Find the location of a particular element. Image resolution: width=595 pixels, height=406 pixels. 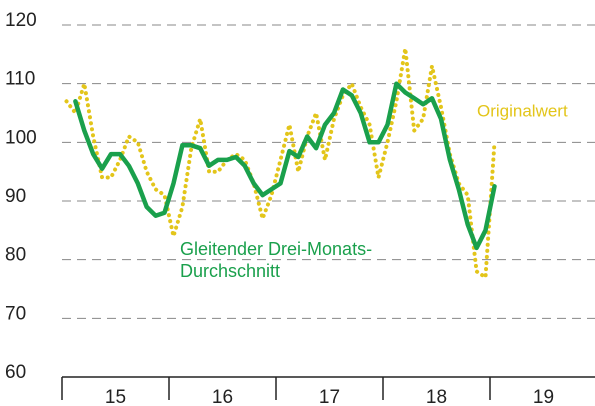

y-tick-label: 70 is located at coordinates (15, 313).